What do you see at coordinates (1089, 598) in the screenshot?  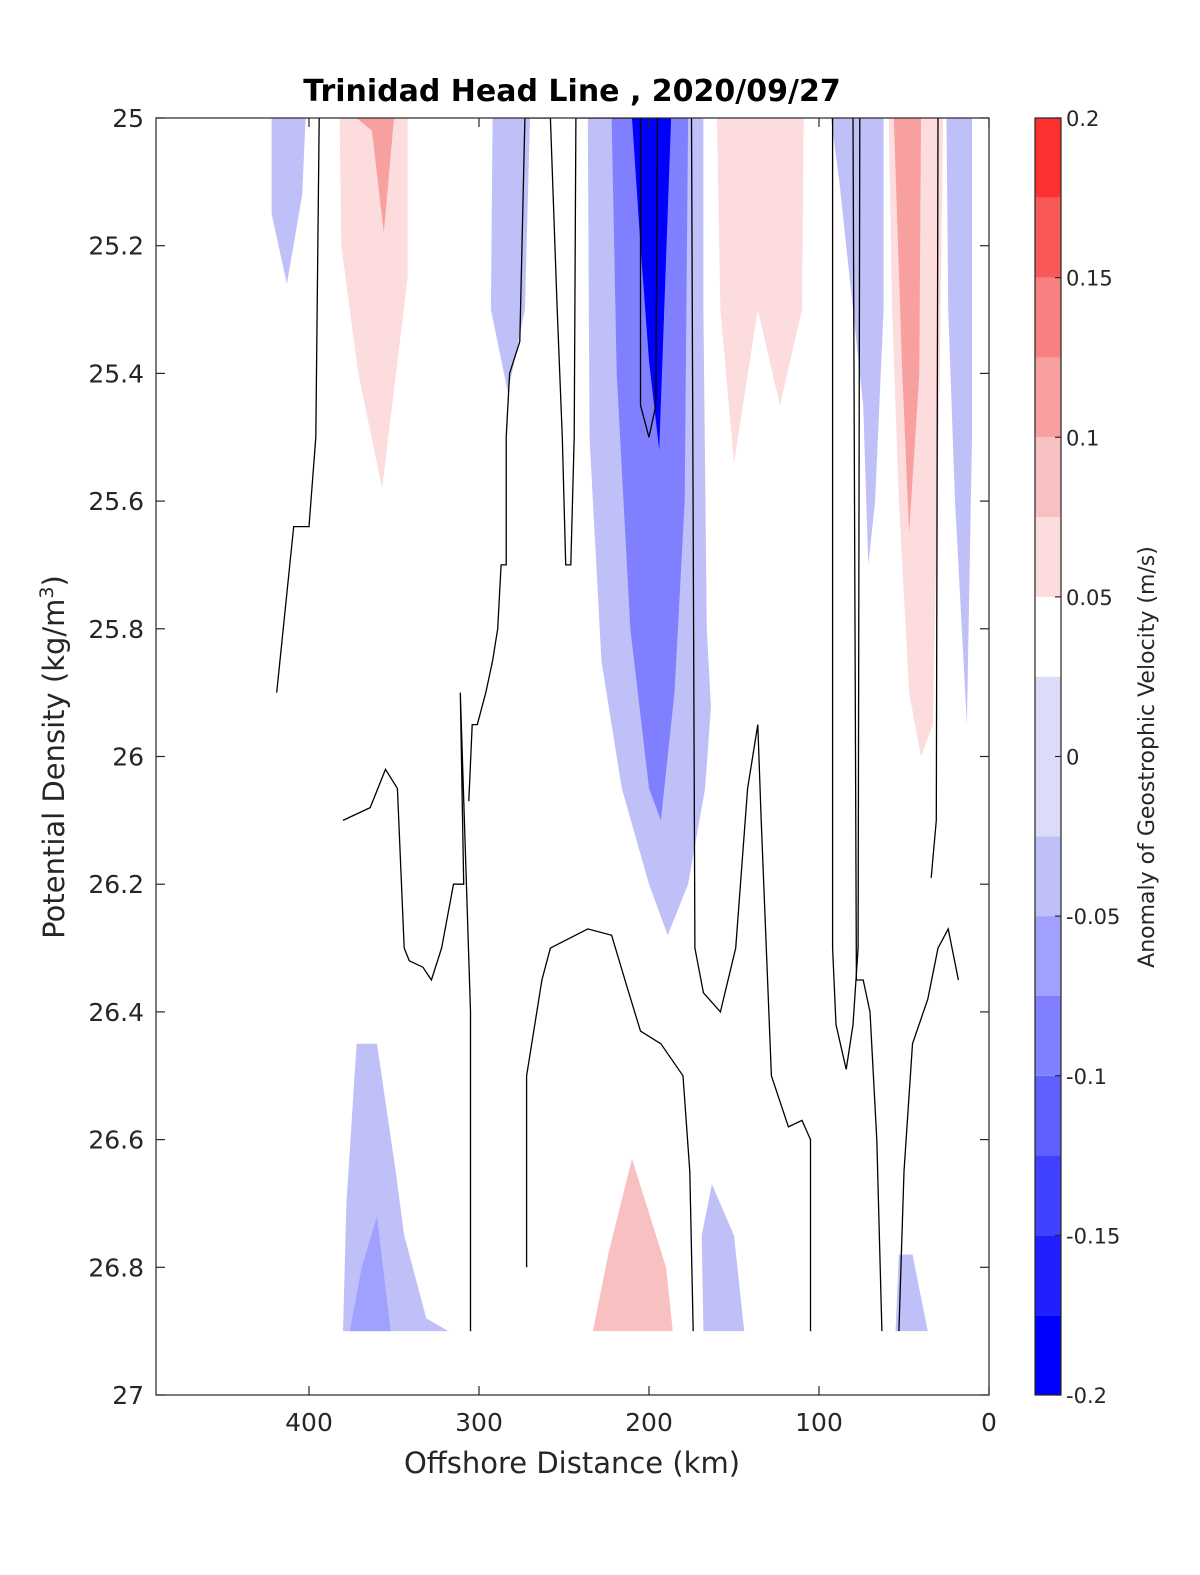 I see `colorbar-tick-label: 0.05` at bounding box center [1089, 598].